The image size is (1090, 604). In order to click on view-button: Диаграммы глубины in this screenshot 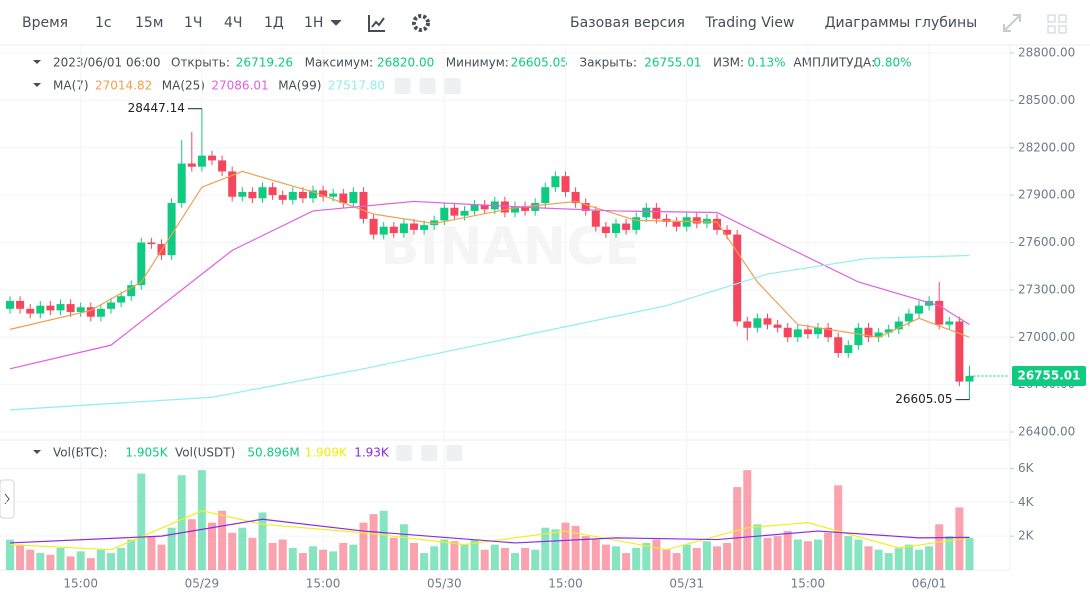, I will do `click(901, 23)`.